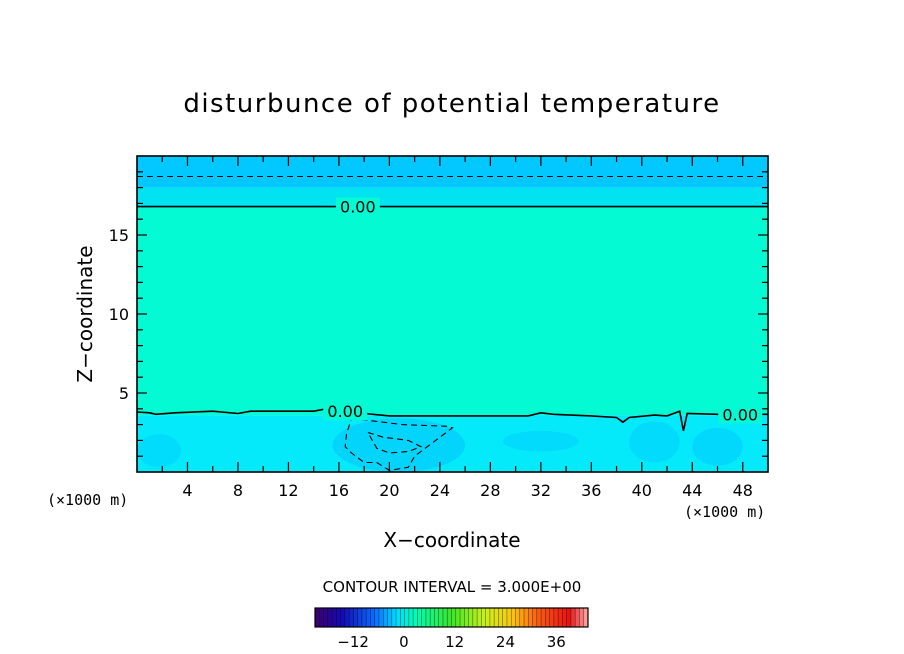  Describe the element at coordinates (124, 393) in the screenshot. I see `y-tick-label: 5` at that location.